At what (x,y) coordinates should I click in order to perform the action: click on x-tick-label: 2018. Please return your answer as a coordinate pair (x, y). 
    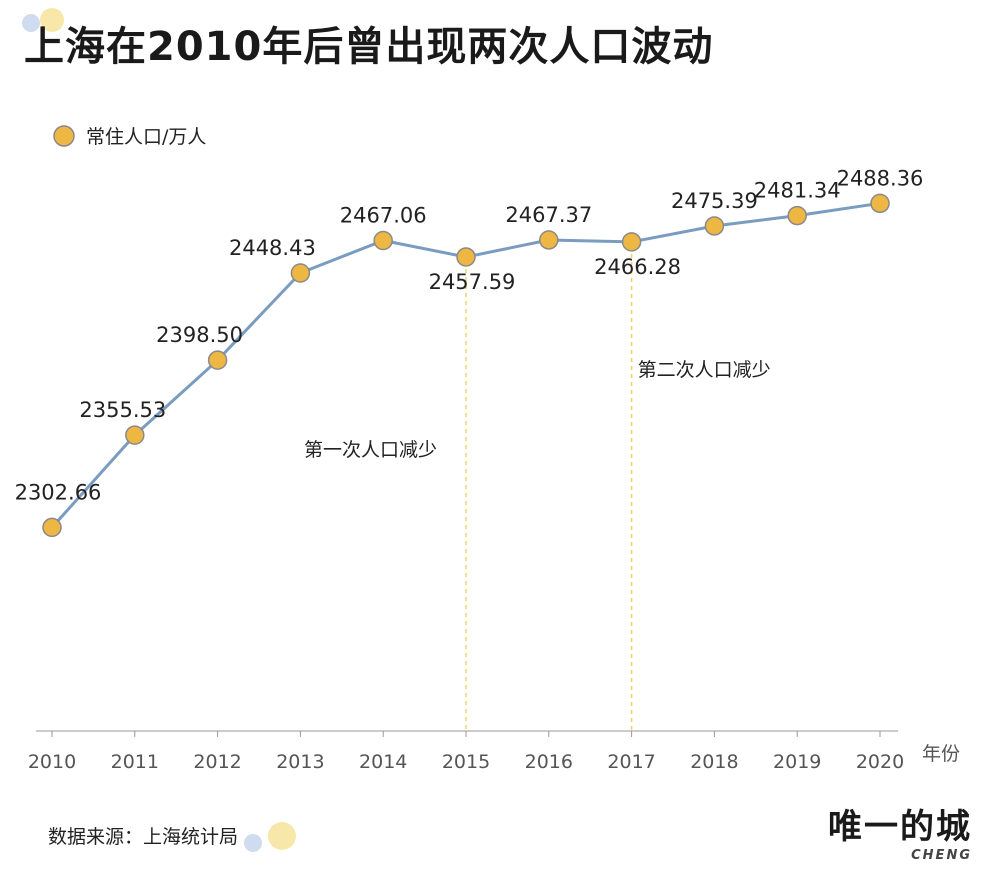
    Looking at the image, I should click on (714, 762).